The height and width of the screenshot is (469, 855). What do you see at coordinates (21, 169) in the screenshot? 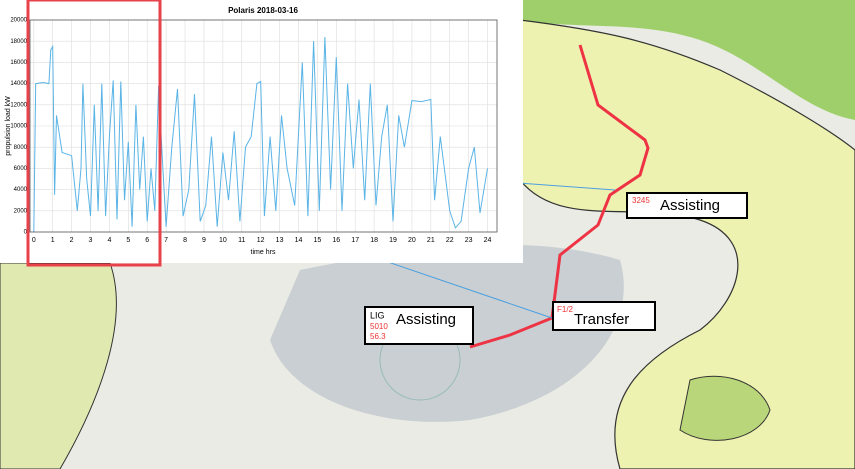
I see `y-tick-label: 6000` at bounding box center [21, 169].